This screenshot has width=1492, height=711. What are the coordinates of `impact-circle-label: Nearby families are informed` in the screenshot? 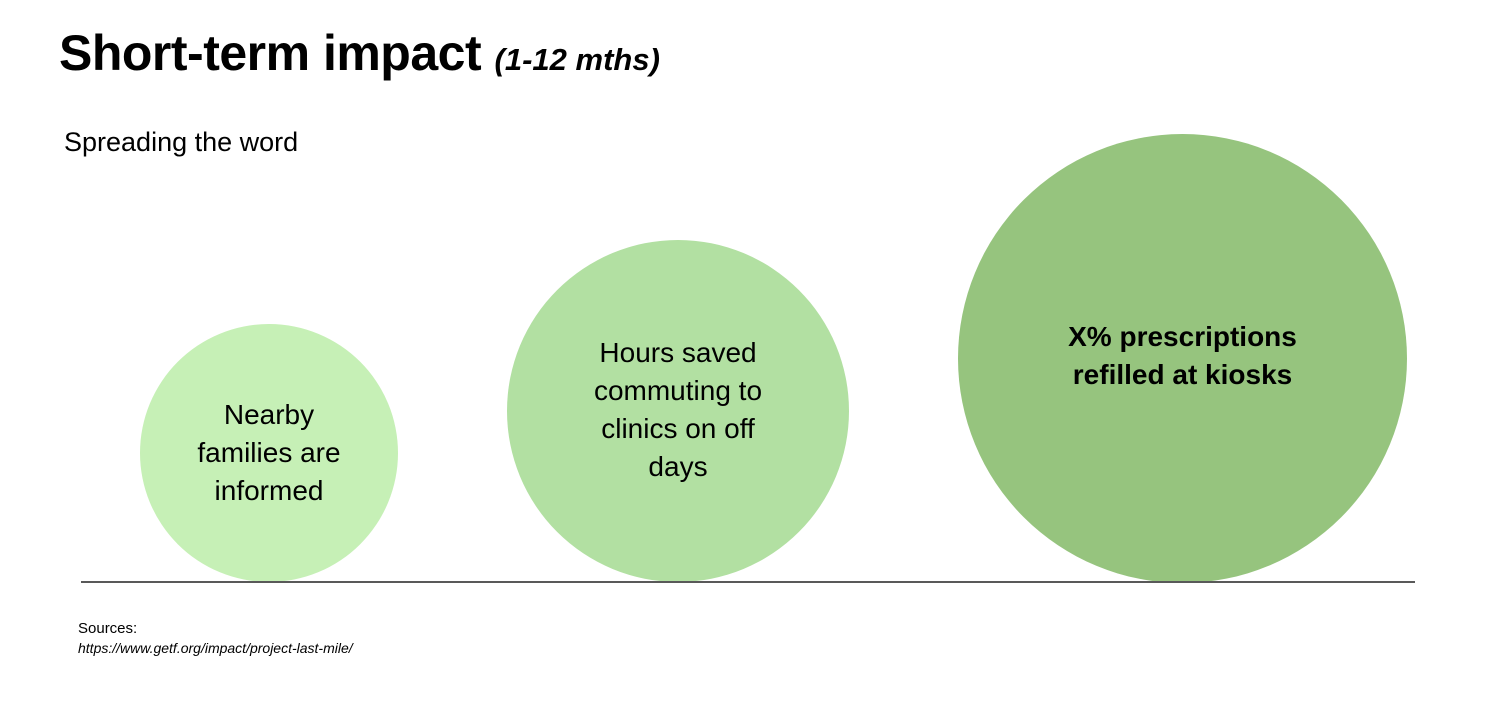 It's located at (269, 452).